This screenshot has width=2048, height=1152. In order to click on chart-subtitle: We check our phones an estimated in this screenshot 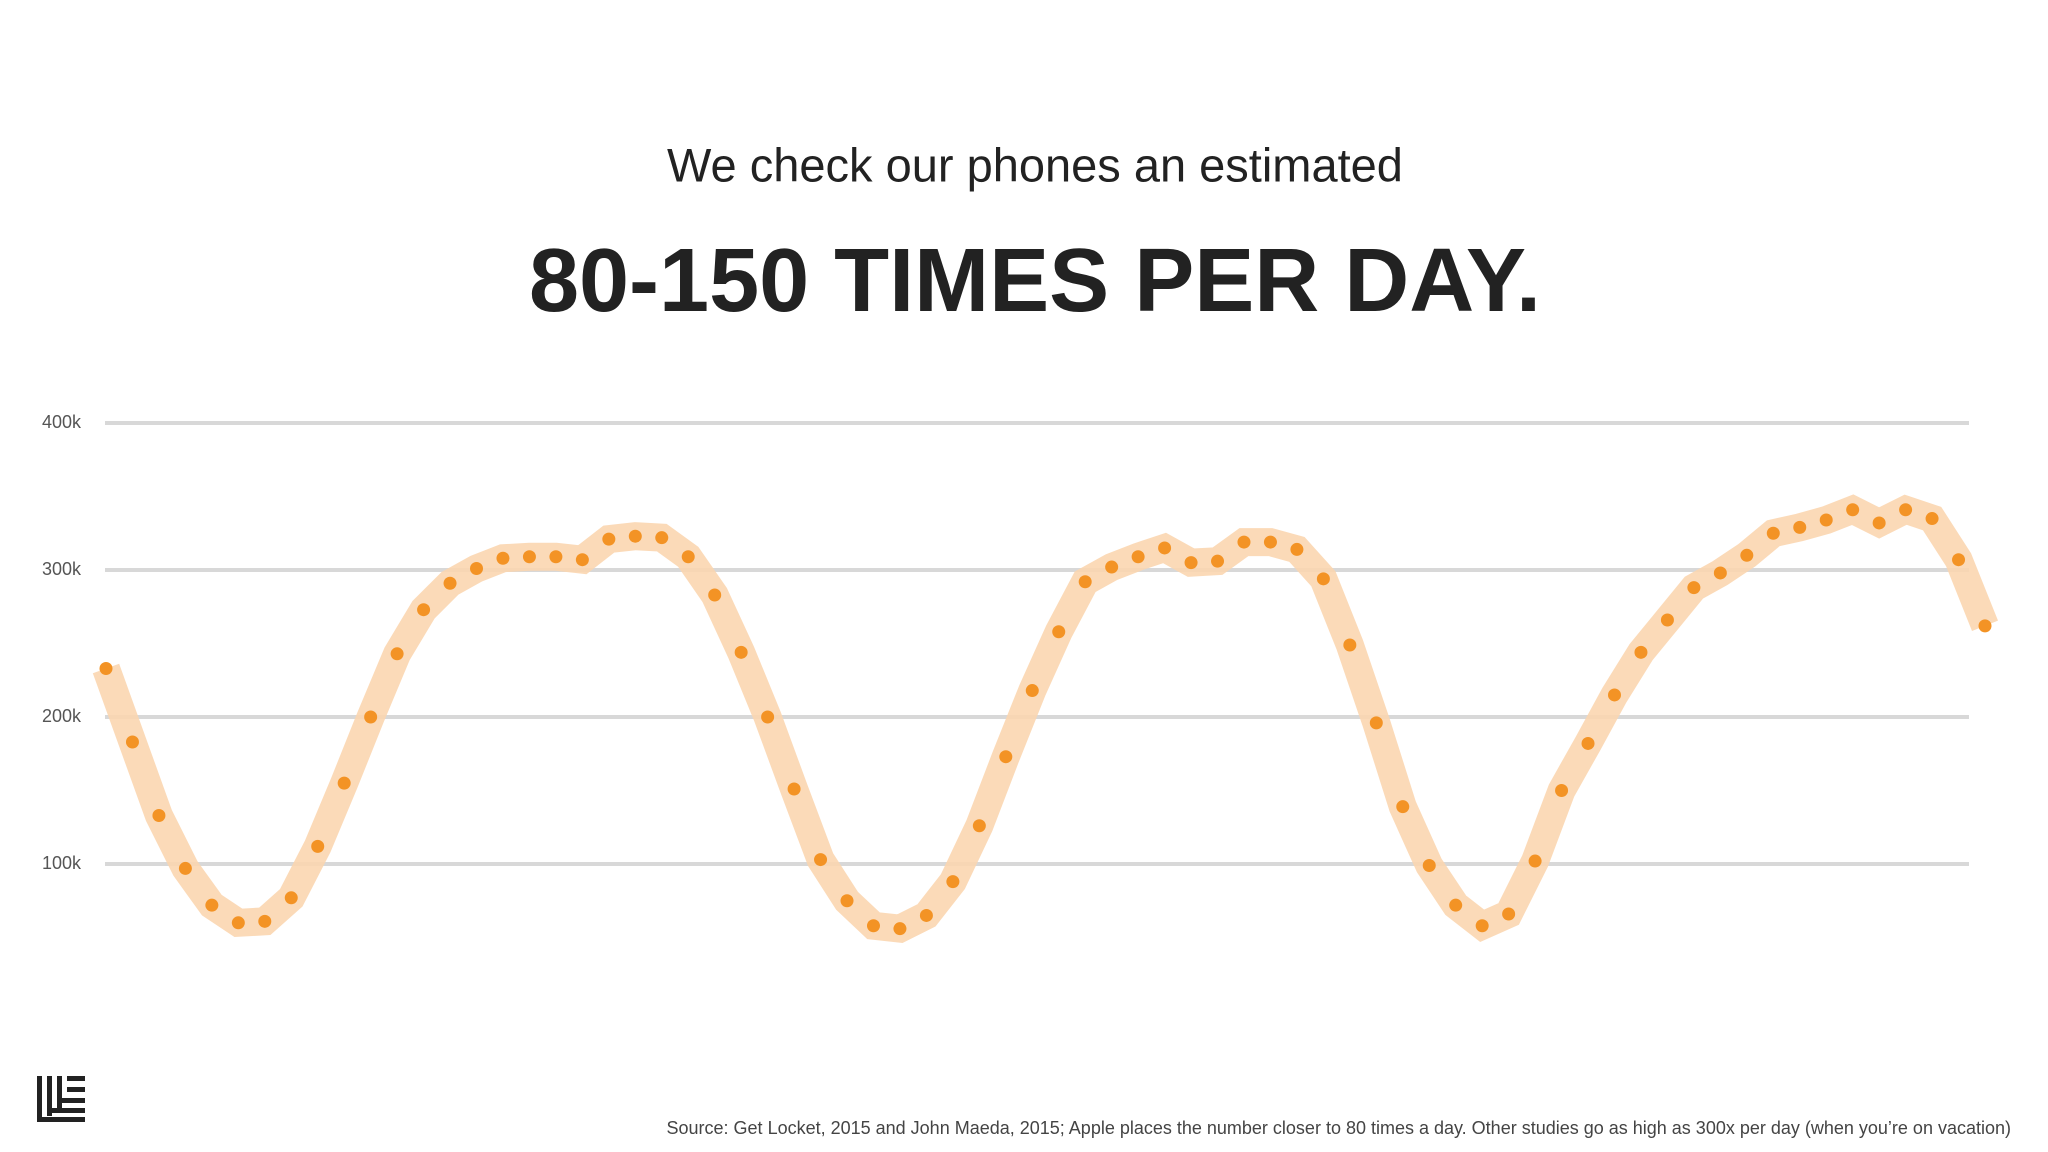, I will do `click(1035, 164)`.